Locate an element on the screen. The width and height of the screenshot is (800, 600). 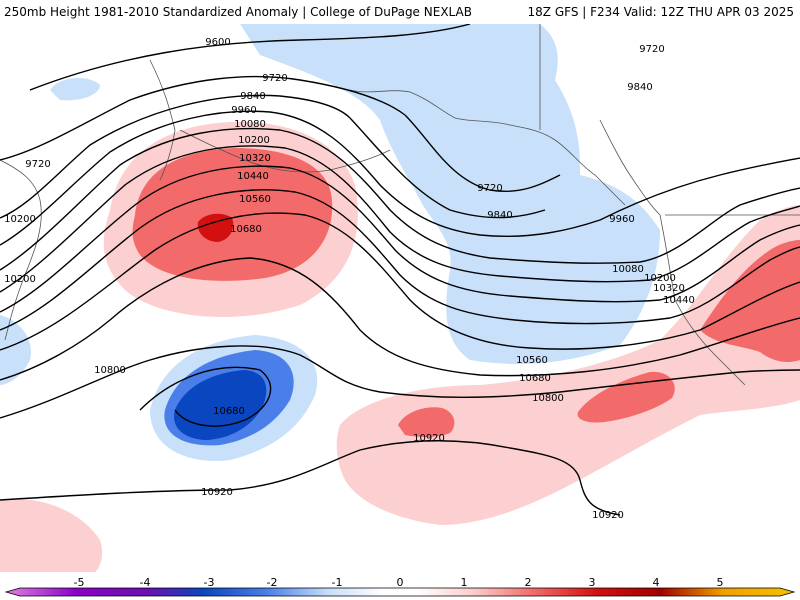
aleutian-chain is located at coordinates (285, 151).